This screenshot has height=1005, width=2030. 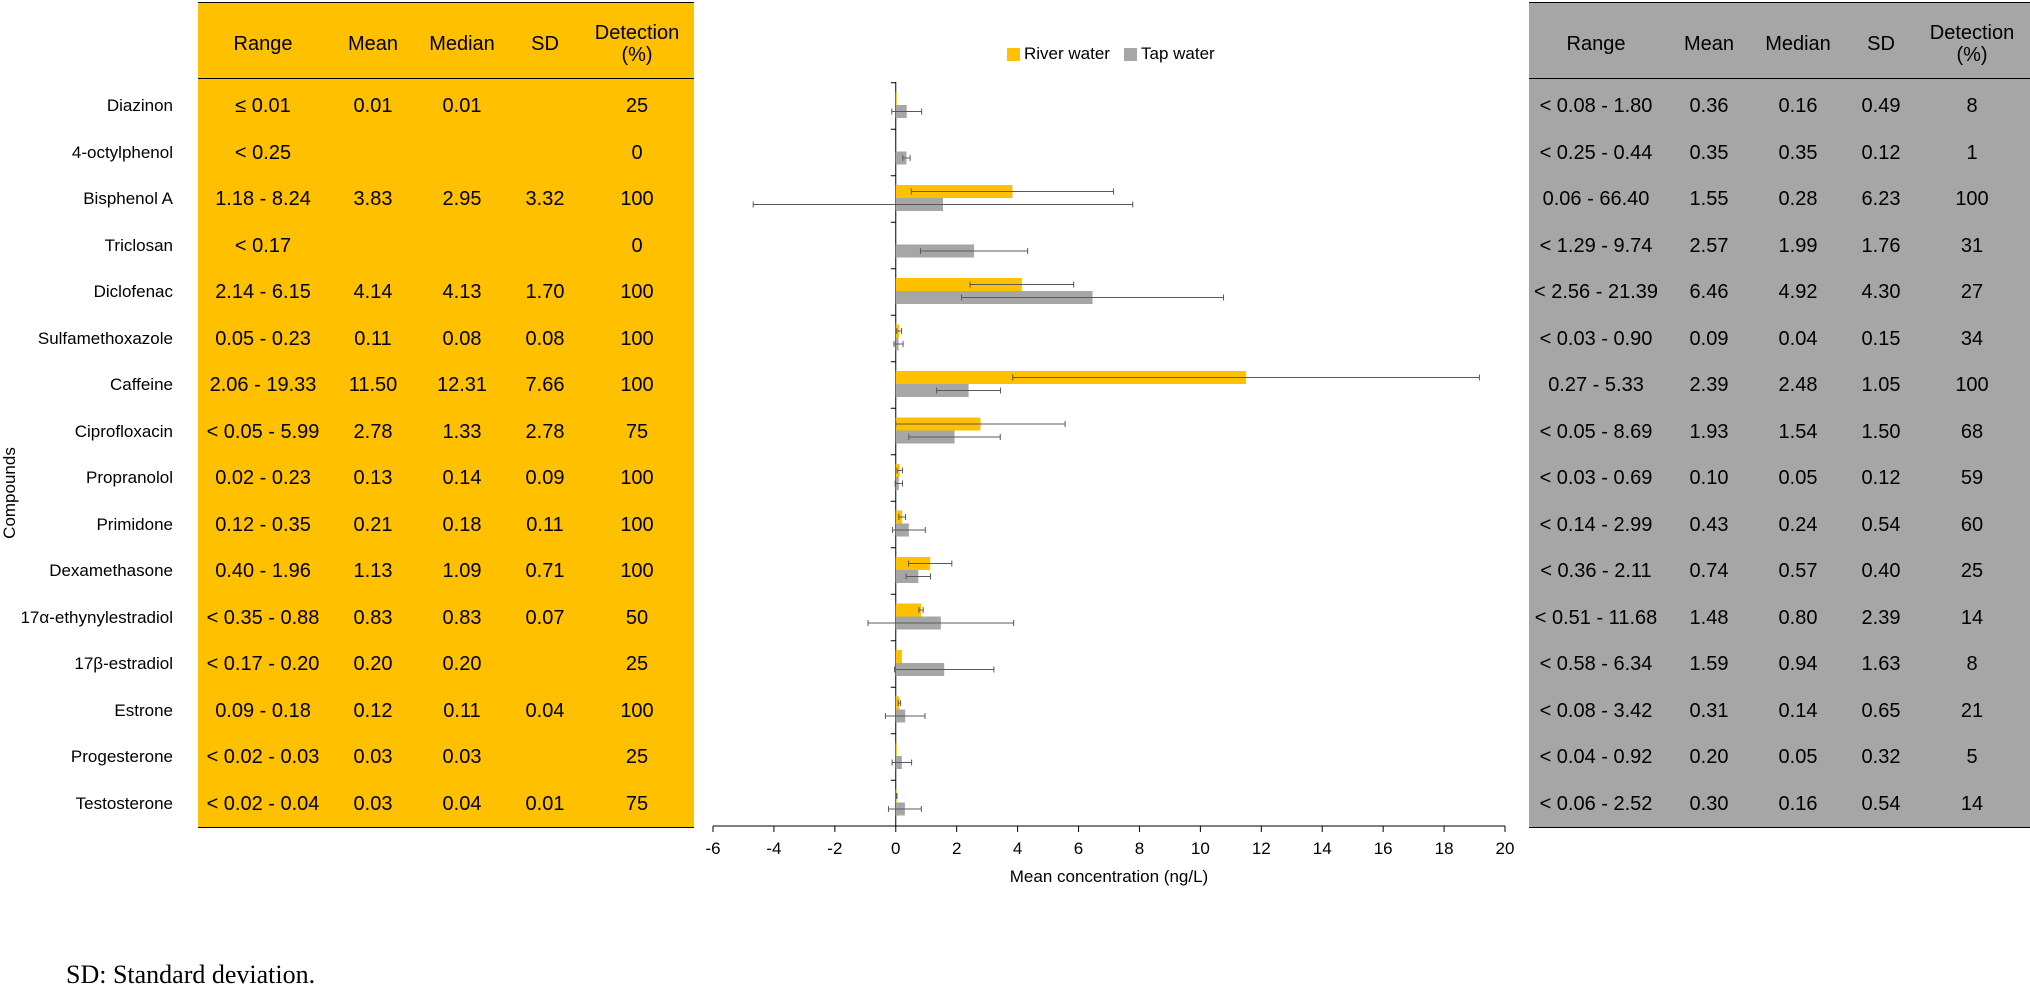 What do you see at coordinates (1881, 664) in the screenshot?
I see `tap-table-cell: 1.63` at bounding box center [1881, 664].